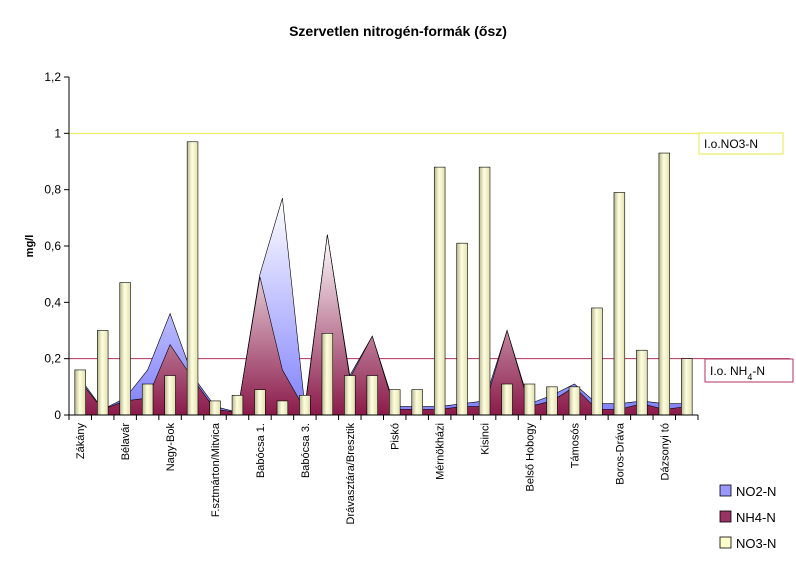 Image resolution: width=796 pixels, height=562 pixels. I want to click on ref-label-nh4-main: I.o. NH, so click(728, 371).